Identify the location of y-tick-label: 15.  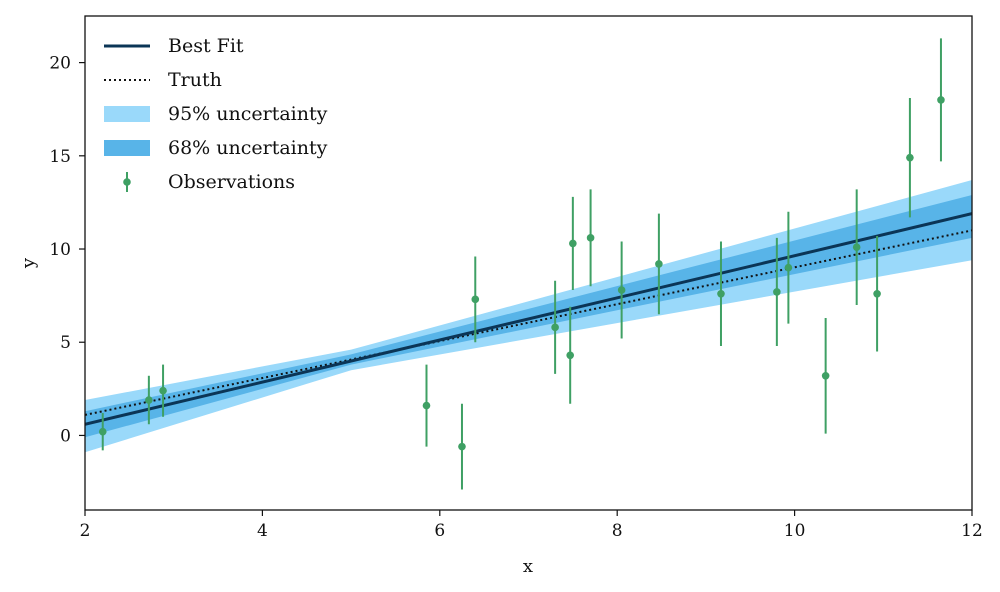
(60, 157).